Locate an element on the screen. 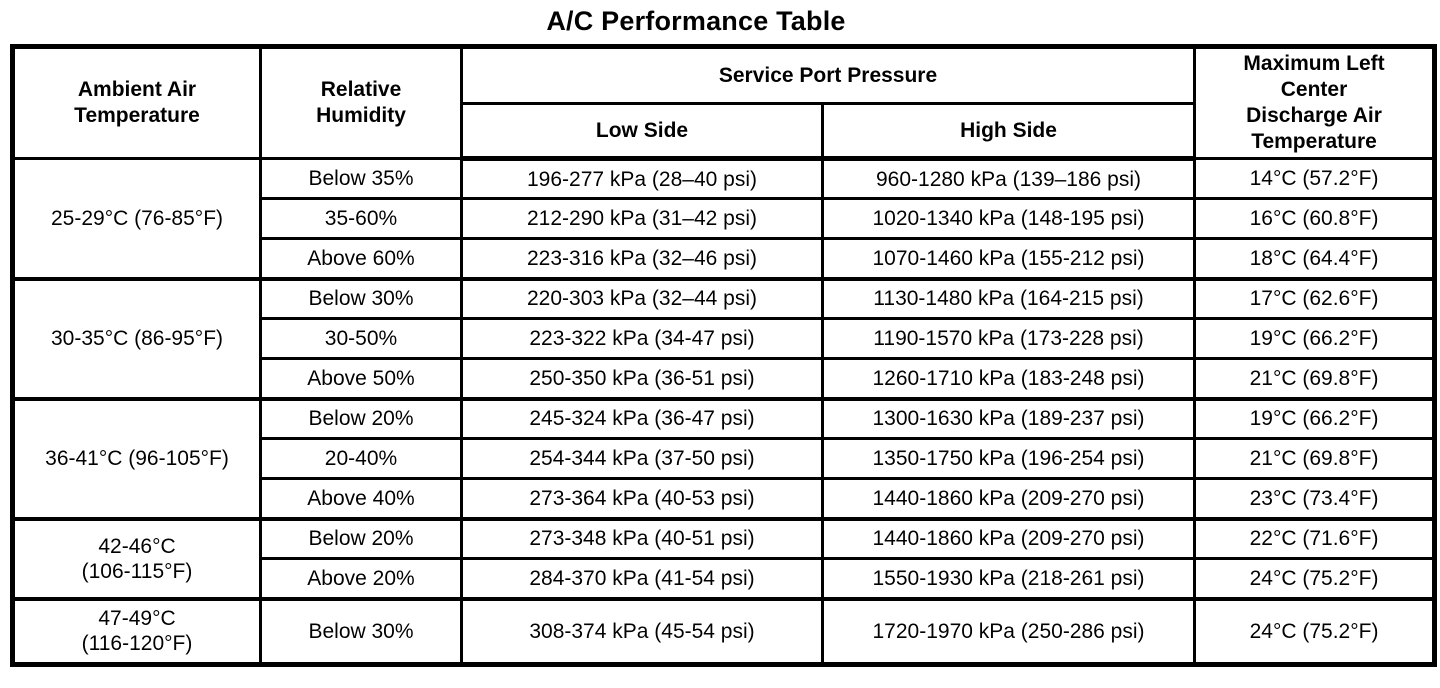  low-side-cell: 196-277 kPa (28–40 psi) is located at coordinates (642, 178).